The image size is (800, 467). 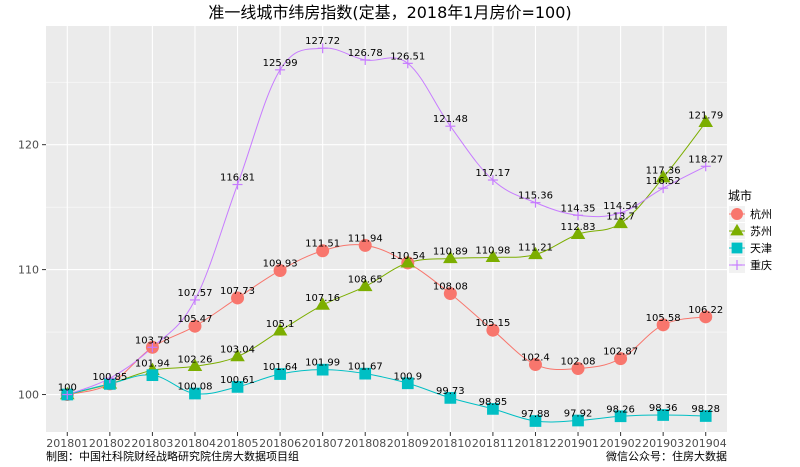 I want to click on data-label: 105.58, so click(x=663, y=318).